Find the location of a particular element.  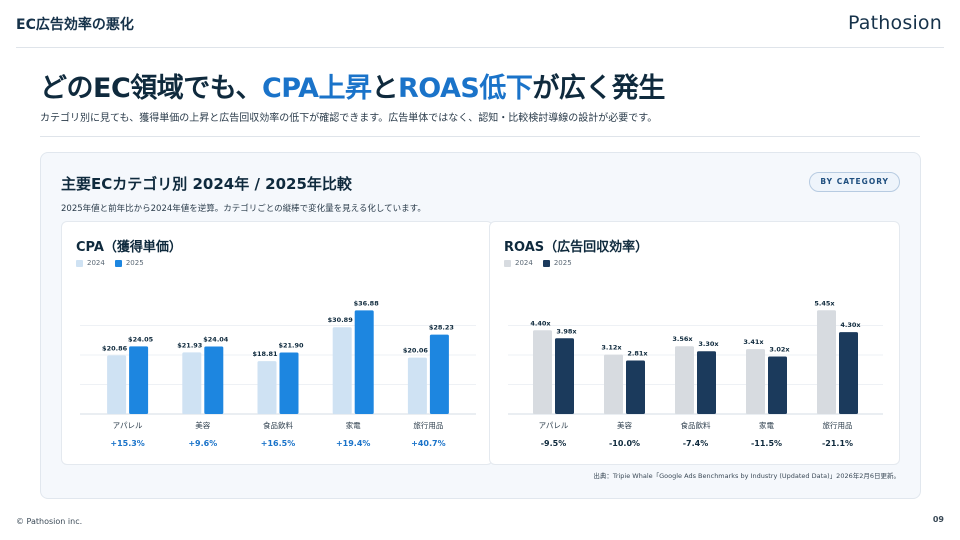

roas-value-label: 5.45x is located at coordinates (824, 303).